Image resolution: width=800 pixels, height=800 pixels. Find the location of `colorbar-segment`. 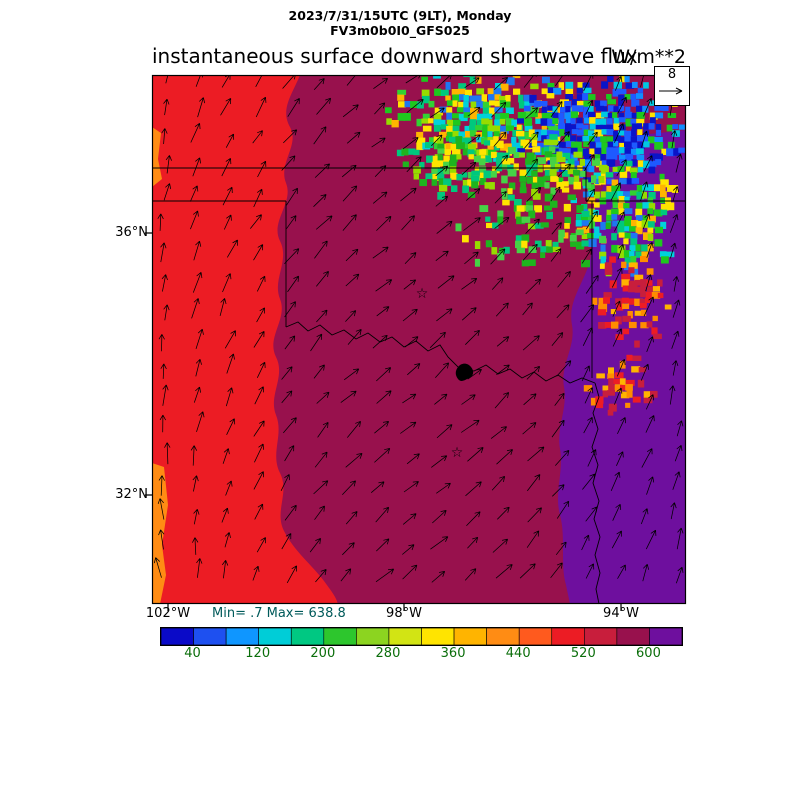

colorbar-segment is located at coordinates (666, 636).